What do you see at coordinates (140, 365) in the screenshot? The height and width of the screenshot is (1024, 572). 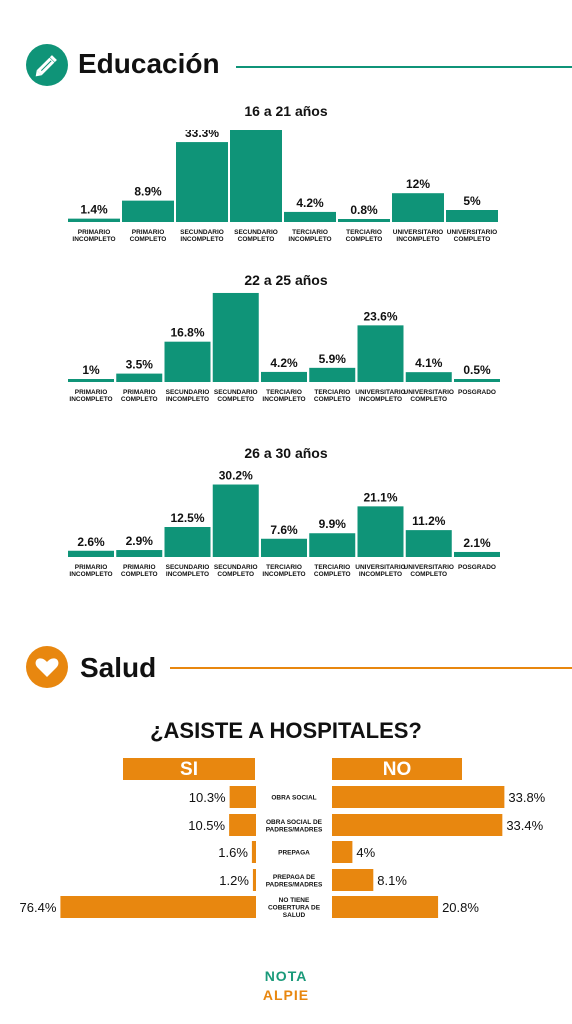 I see `bar-value-label: 3.5%` at bounding box center [140, 365].